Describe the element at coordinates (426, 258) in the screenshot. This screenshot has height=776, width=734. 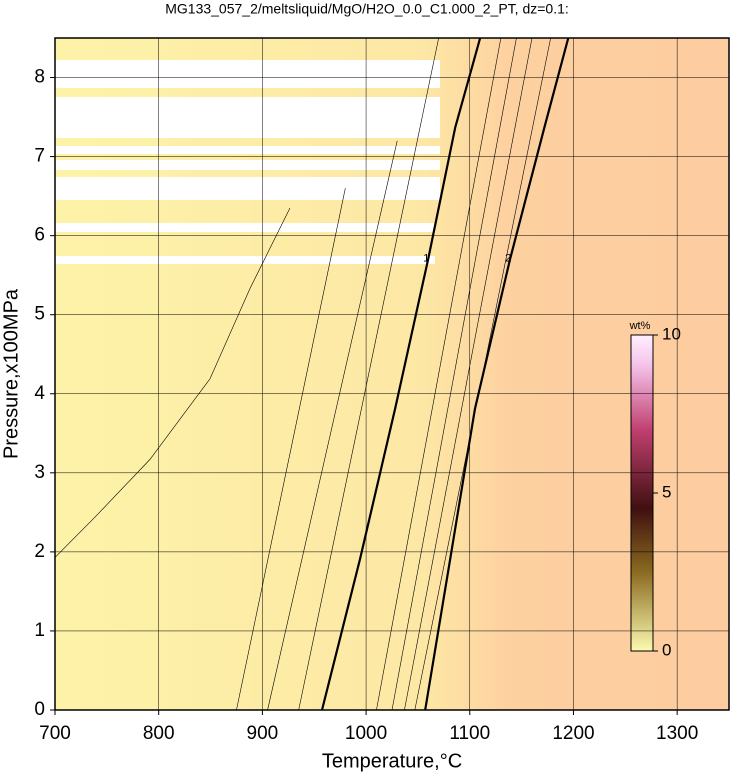
I see `contour-label: 1` at that location.